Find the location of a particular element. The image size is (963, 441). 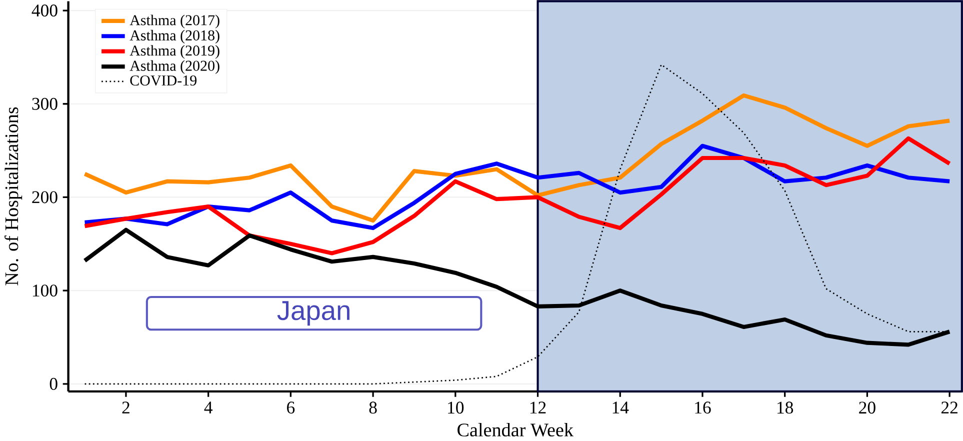

y-tick-label: 400 is located at coordinates (45, 10).